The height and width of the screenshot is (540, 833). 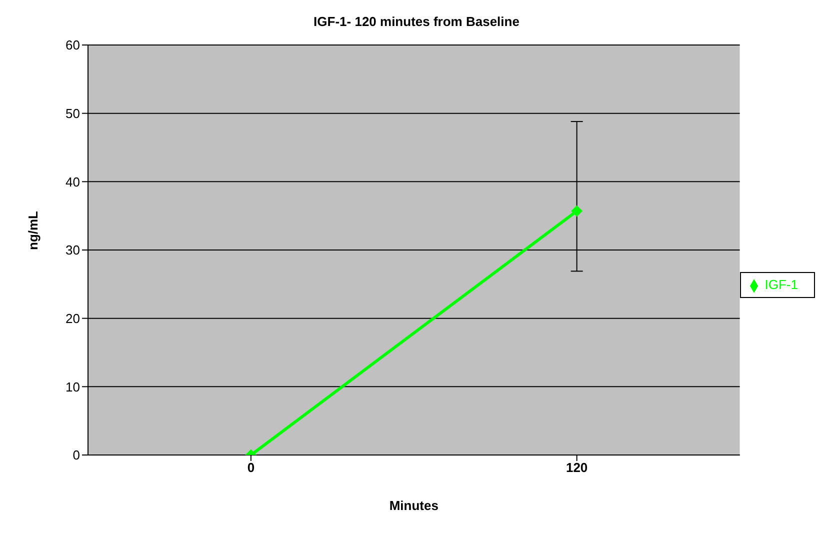 I want to click on y-tick-label: 0, so click(x=76, y=455).